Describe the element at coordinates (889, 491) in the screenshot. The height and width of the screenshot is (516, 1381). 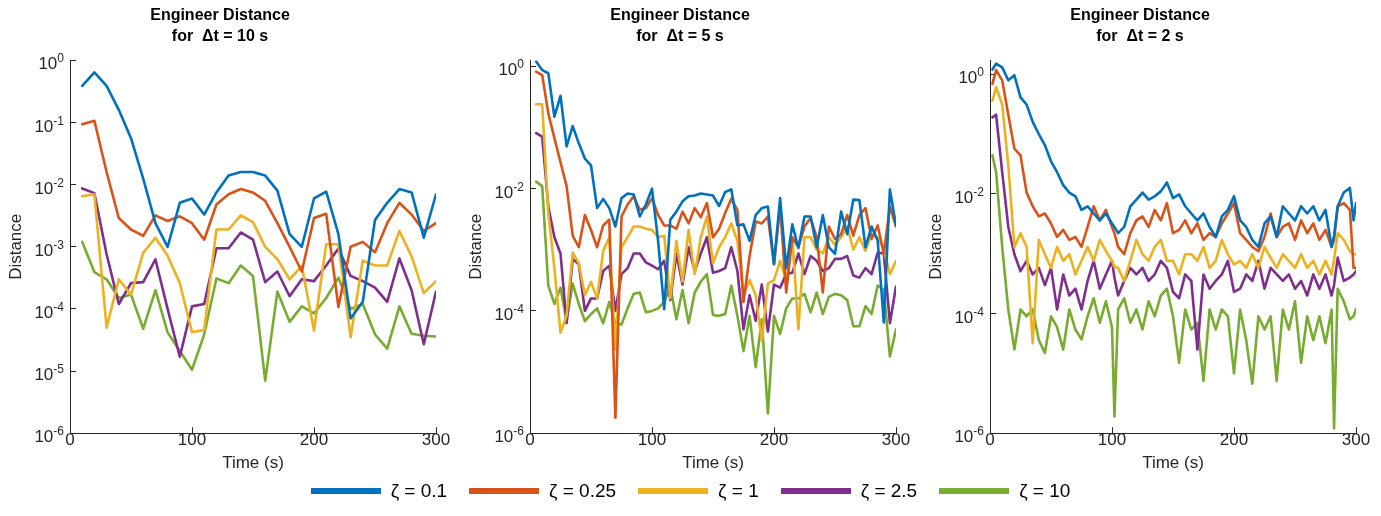
I see `legend-label: ζ = 2.5` at that location.